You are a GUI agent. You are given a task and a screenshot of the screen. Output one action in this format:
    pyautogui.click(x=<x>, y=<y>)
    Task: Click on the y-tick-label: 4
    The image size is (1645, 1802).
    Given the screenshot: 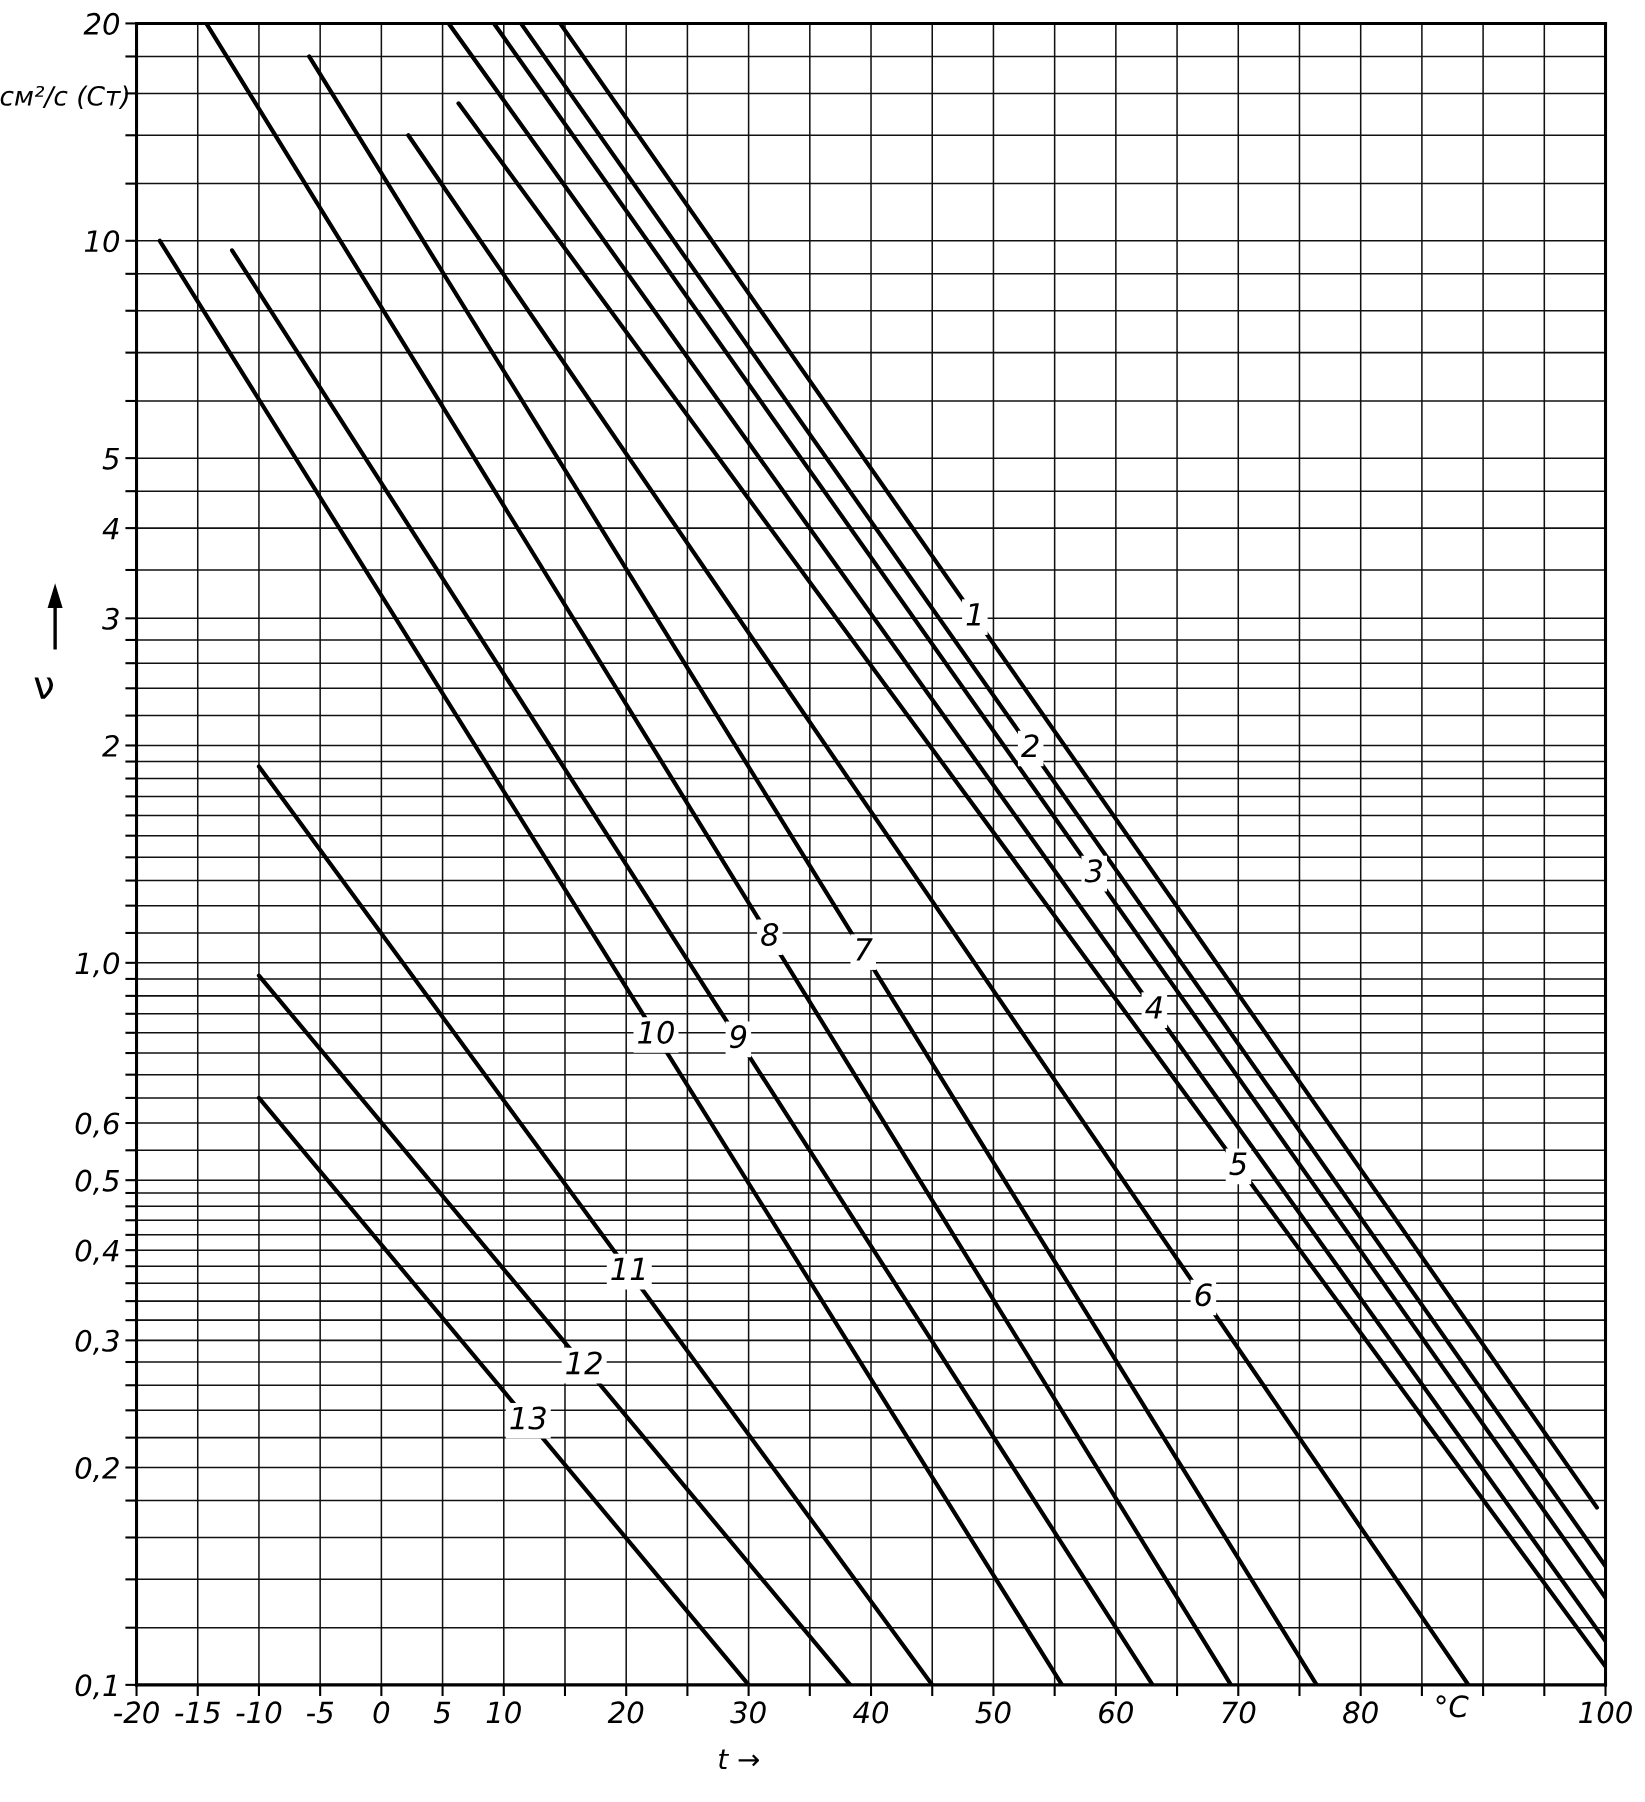 What is the action you would take?
    pyautogui.click(x=110, y=528)
    